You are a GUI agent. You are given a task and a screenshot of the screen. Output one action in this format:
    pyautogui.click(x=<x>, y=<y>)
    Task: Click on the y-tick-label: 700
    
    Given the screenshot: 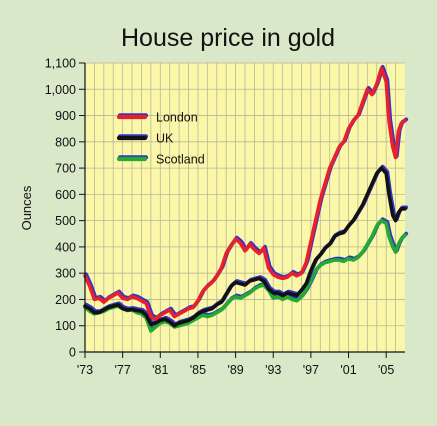 What is the action you would take?
    pyautogui.click(x=65, y=169)
    